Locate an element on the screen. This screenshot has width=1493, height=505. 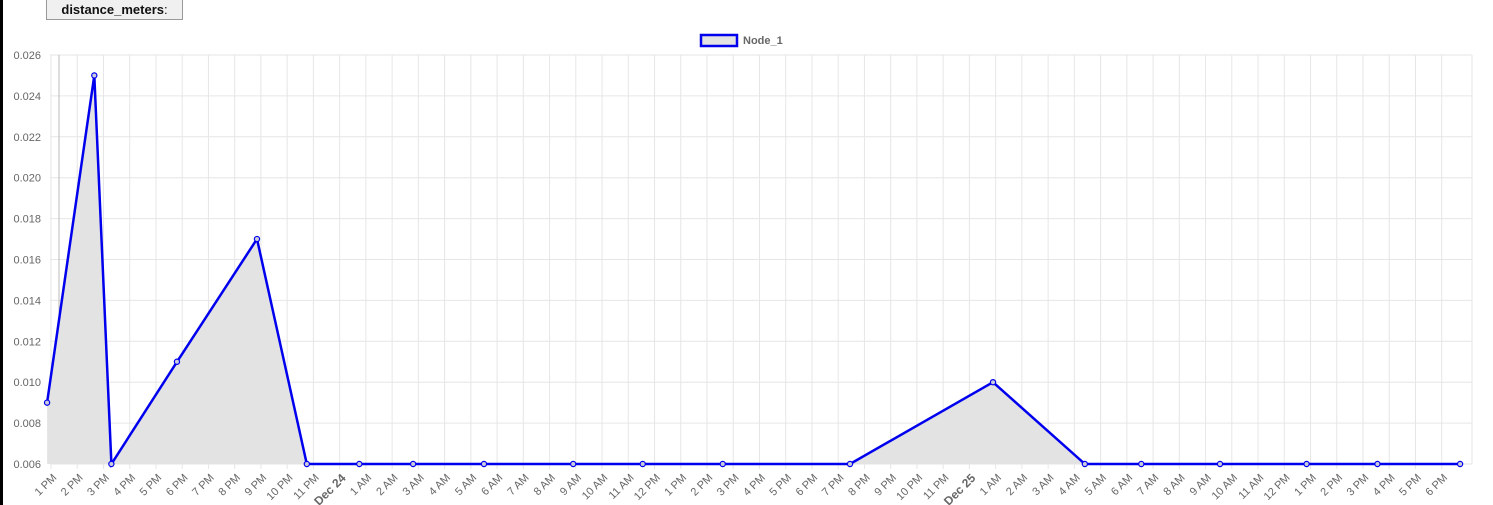
metric-name: distance_meters is located at coordinates (112, 9).